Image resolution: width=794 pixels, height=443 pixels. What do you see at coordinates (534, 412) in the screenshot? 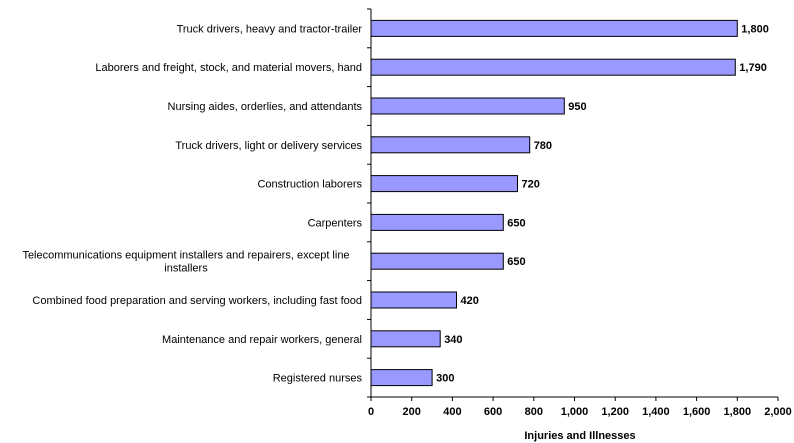
I see `x-tick-label-4: 800` at bounding box center [534, 412].